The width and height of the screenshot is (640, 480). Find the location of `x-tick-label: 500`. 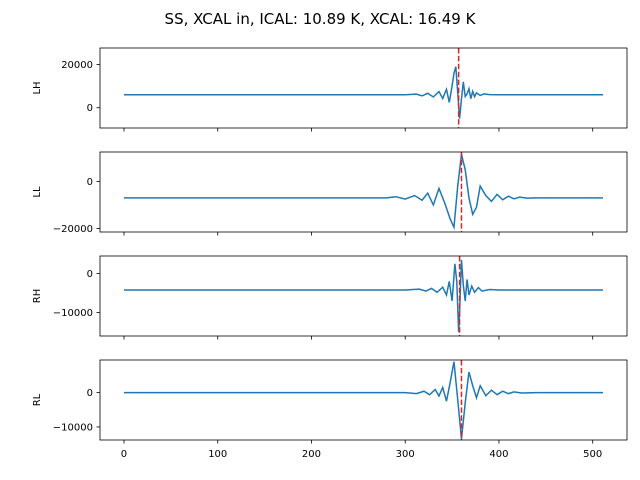

x-tick-label: 500 is located at coordinates (592, 454).